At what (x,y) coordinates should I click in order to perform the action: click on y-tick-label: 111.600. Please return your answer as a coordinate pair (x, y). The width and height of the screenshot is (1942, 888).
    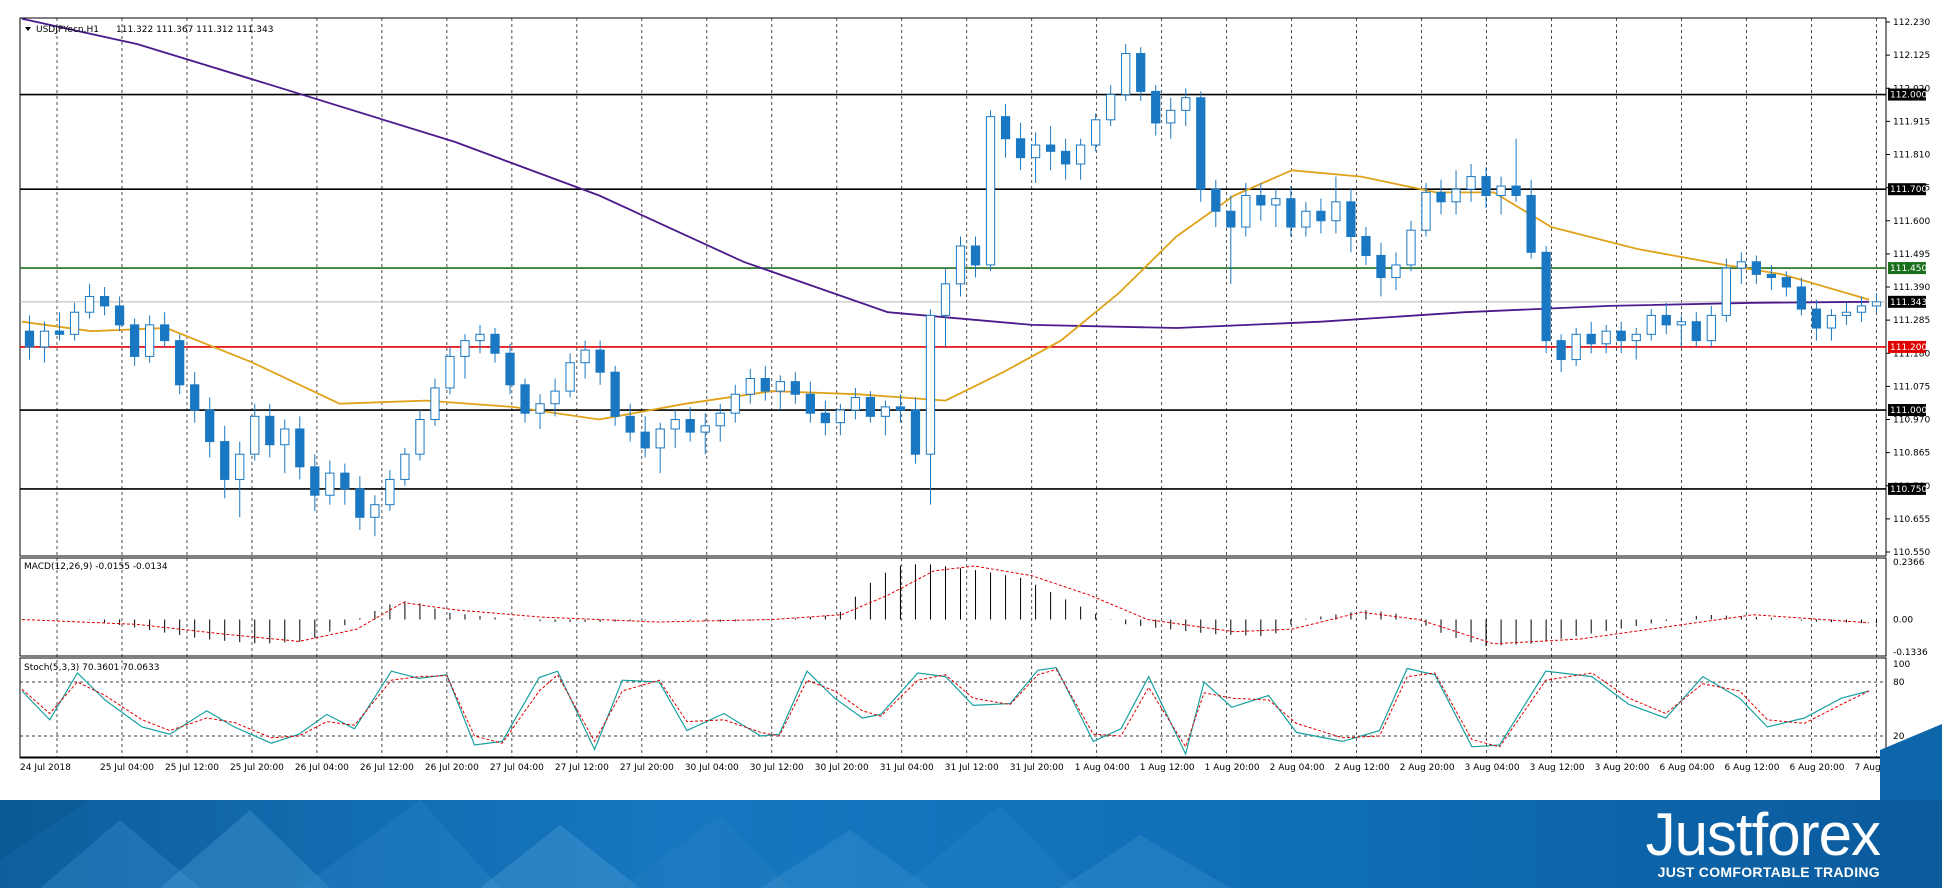
    Looking at the image, I should click on (1911, 222).